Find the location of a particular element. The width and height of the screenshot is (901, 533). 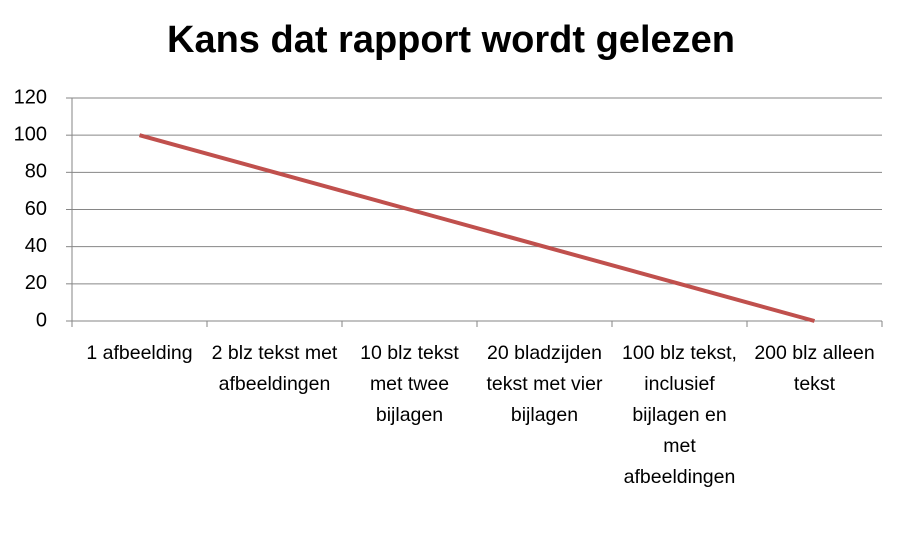

x-tick-label: 1 afbeelding is located at coordinates (139, 353).